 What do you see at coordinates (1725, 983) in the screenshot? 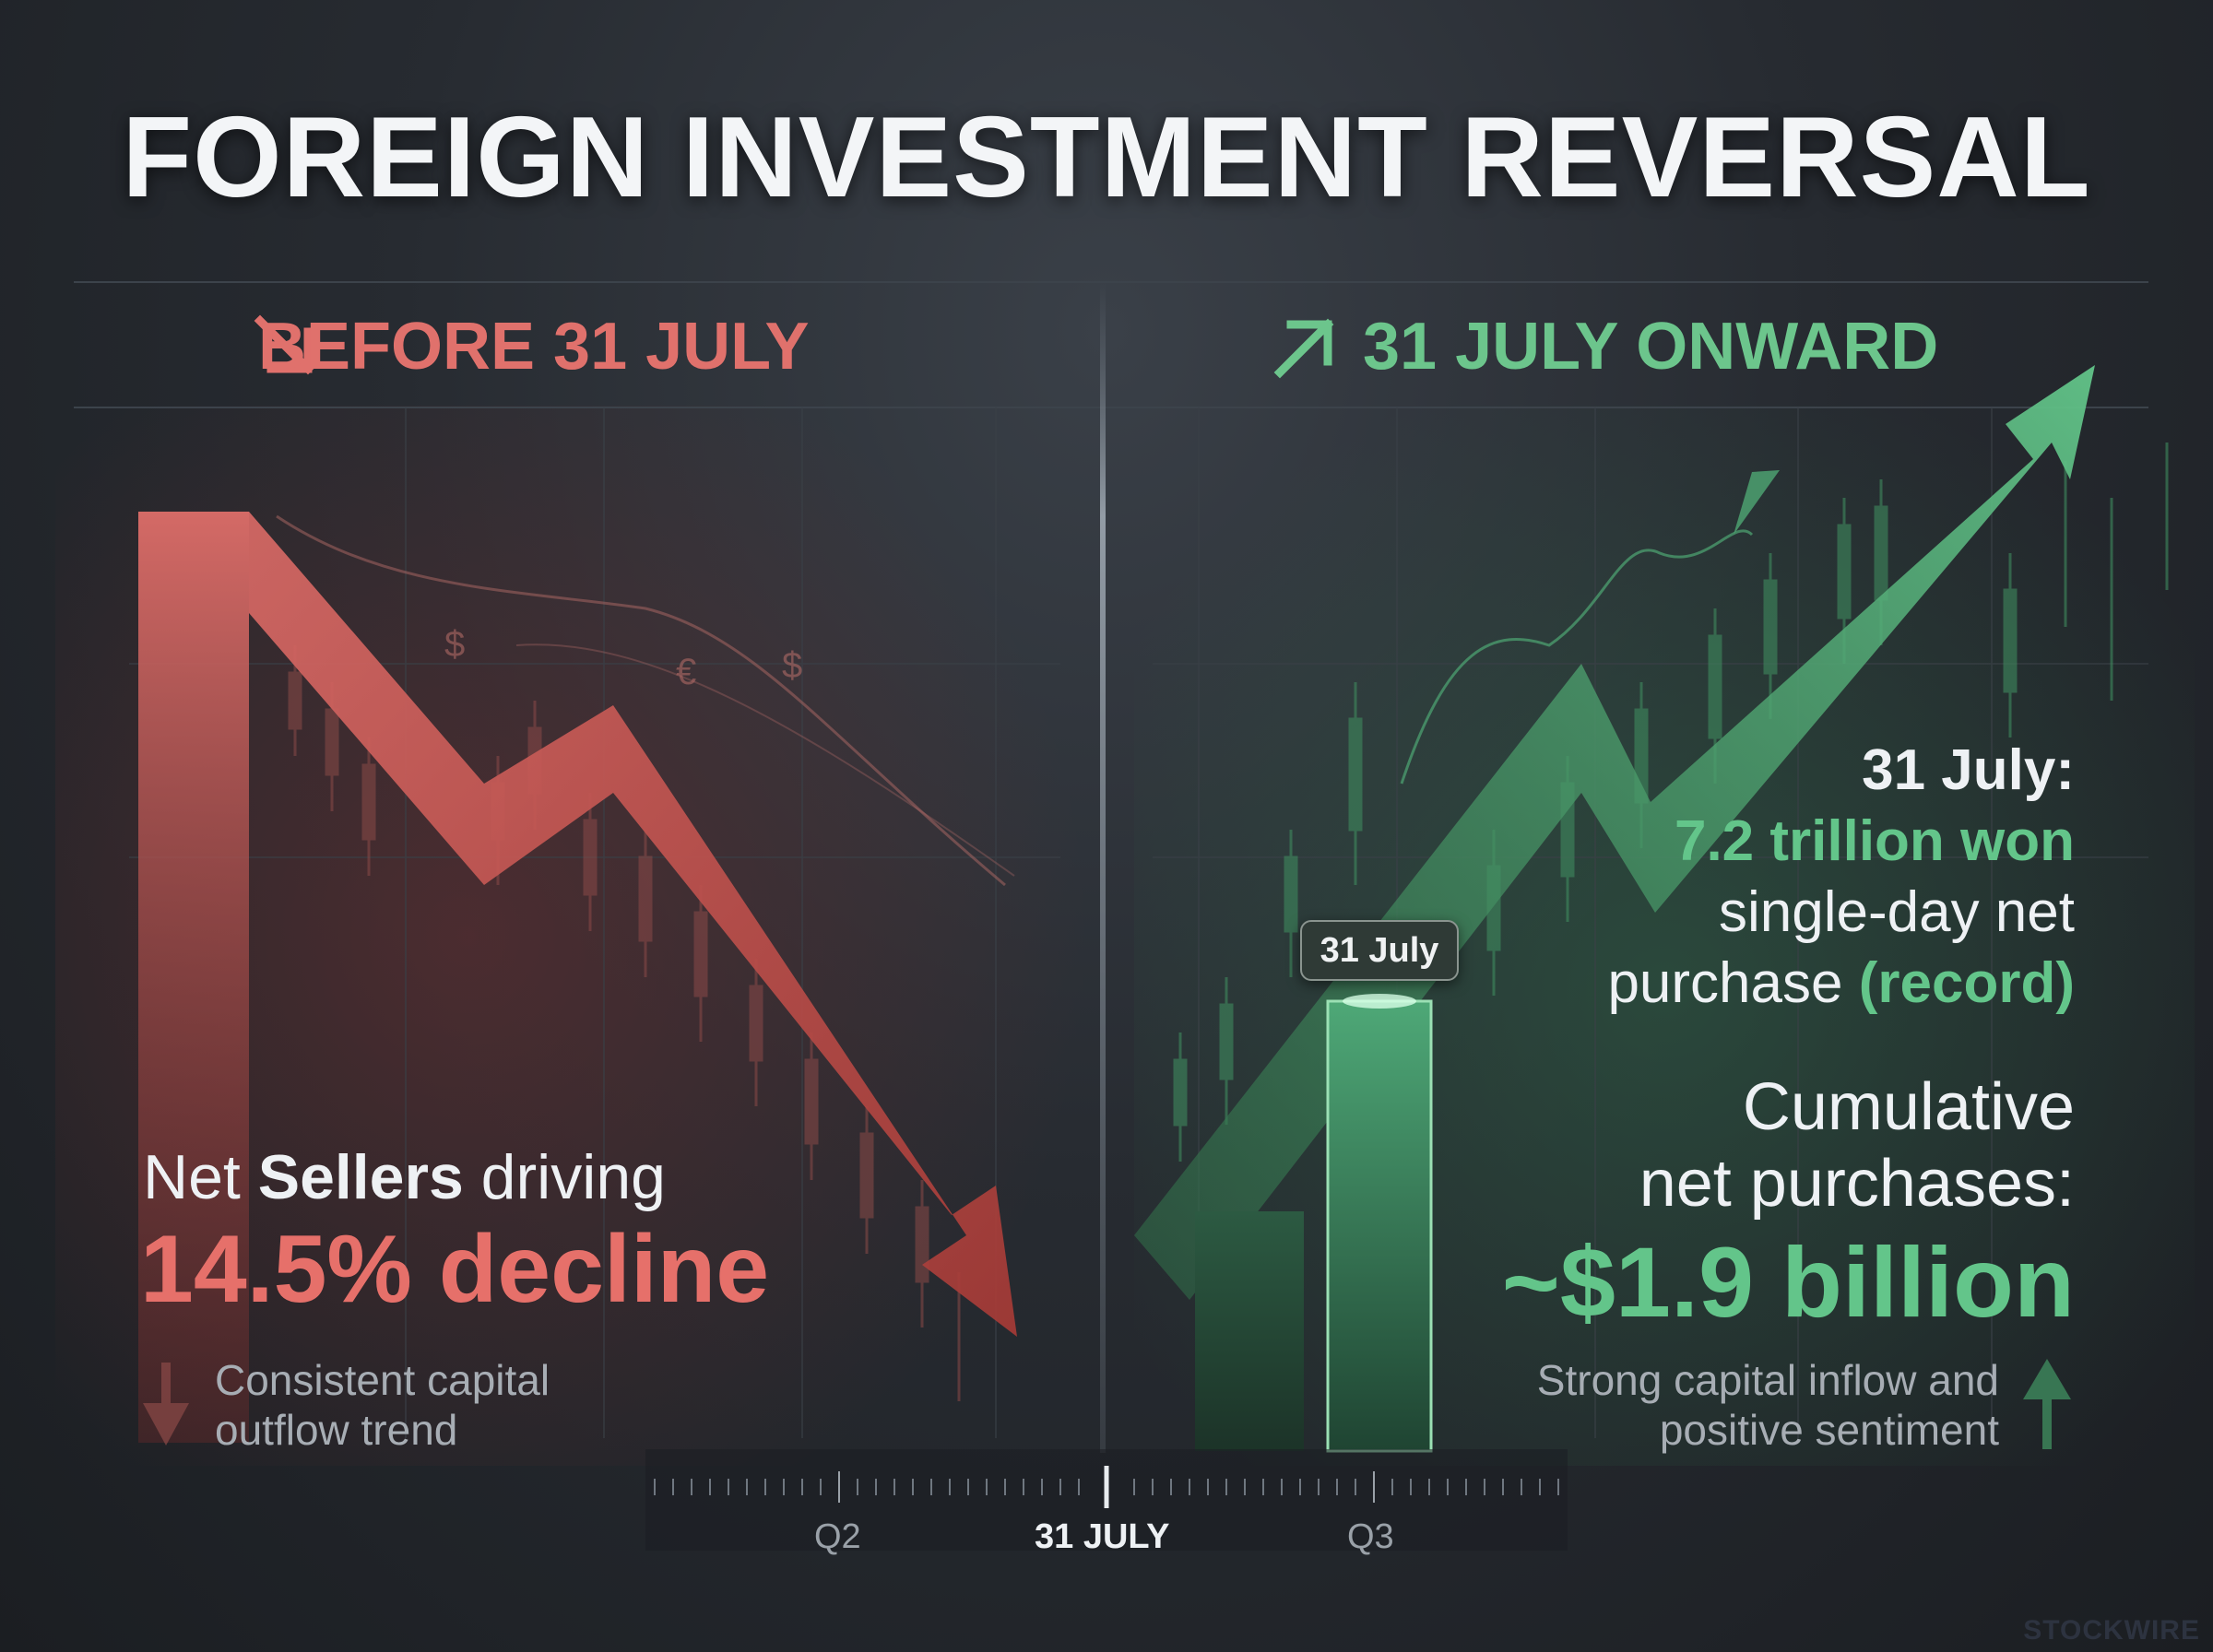
I see `right-desc-purchase: purchase` at bounding box center [1725, 983].